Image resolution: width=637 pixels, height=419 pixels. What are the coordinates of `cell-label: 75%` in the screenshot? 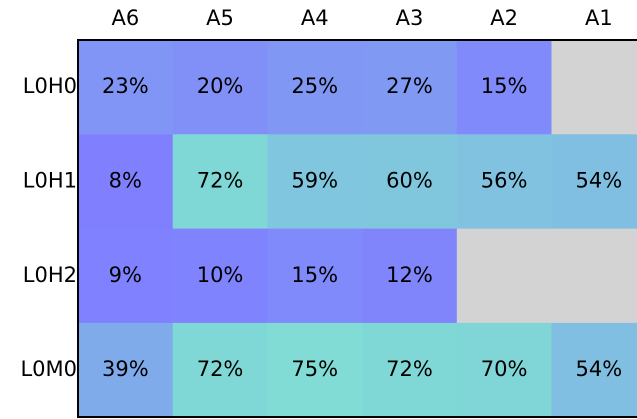 It's located at (314, 369).